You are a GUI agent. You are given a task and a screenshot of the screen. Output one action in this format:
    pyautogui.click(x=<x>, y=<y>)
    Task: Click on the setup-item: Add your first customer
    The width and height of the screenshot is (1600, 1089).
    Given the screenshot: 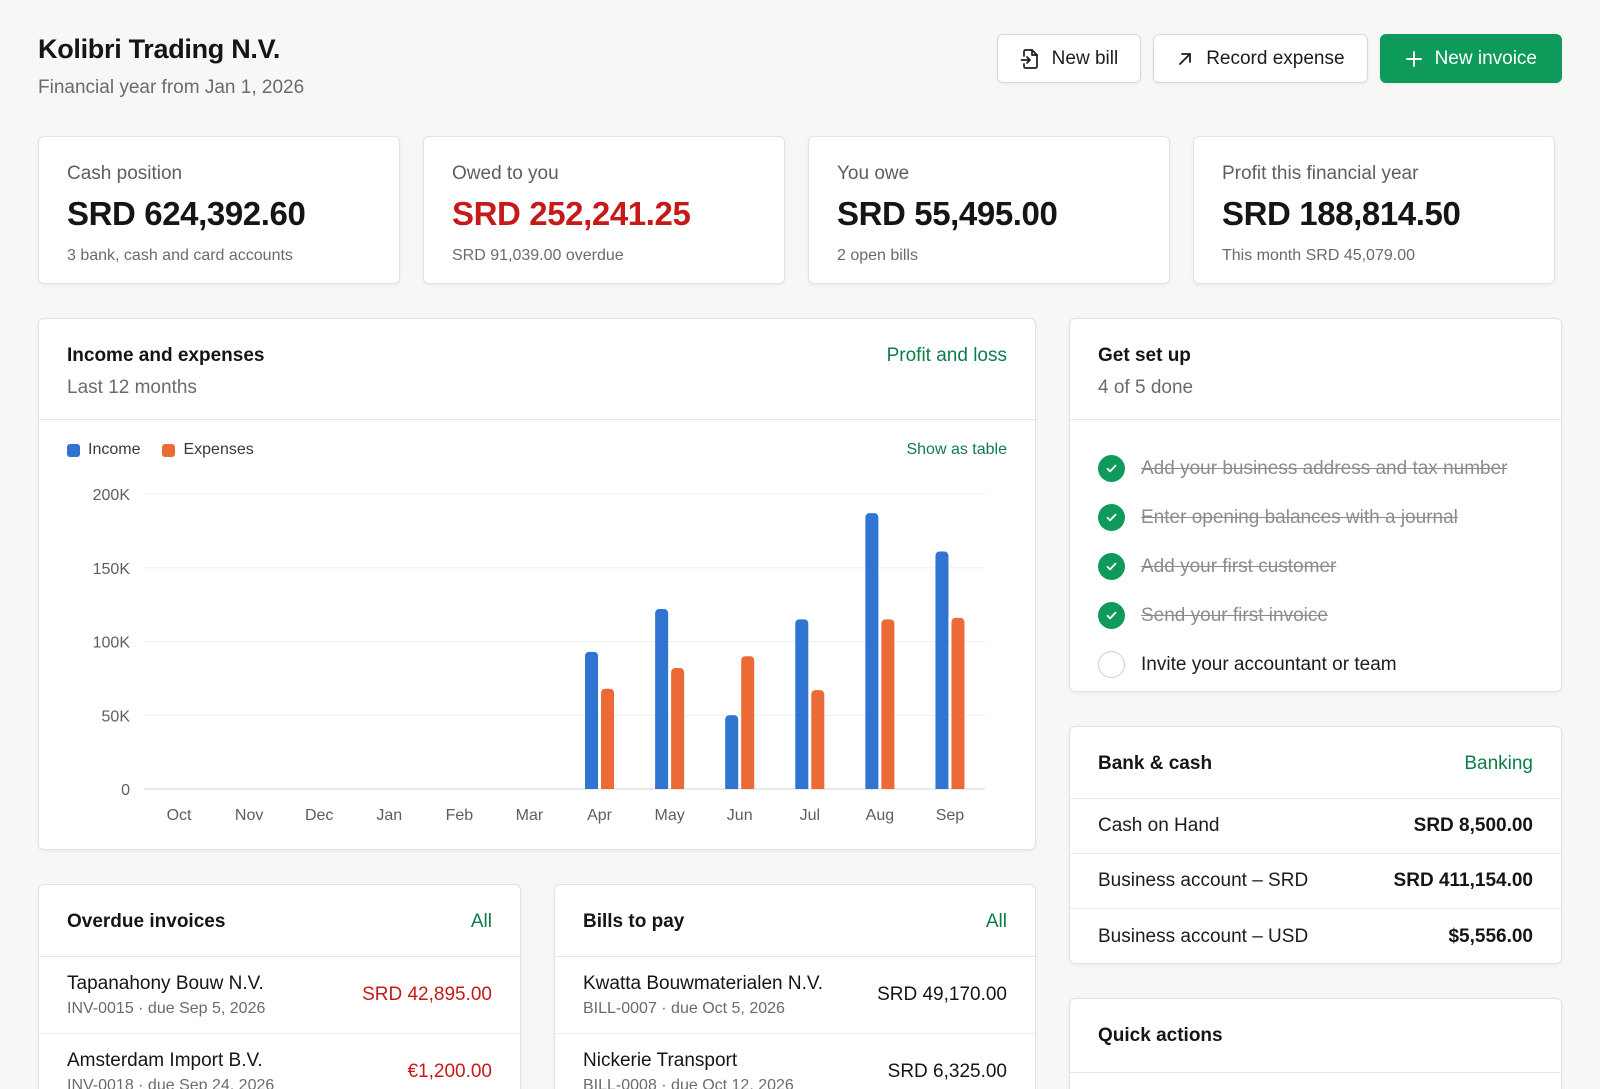 What is the action you would take?
    pyautogui.click(x=1315, y=566)
    